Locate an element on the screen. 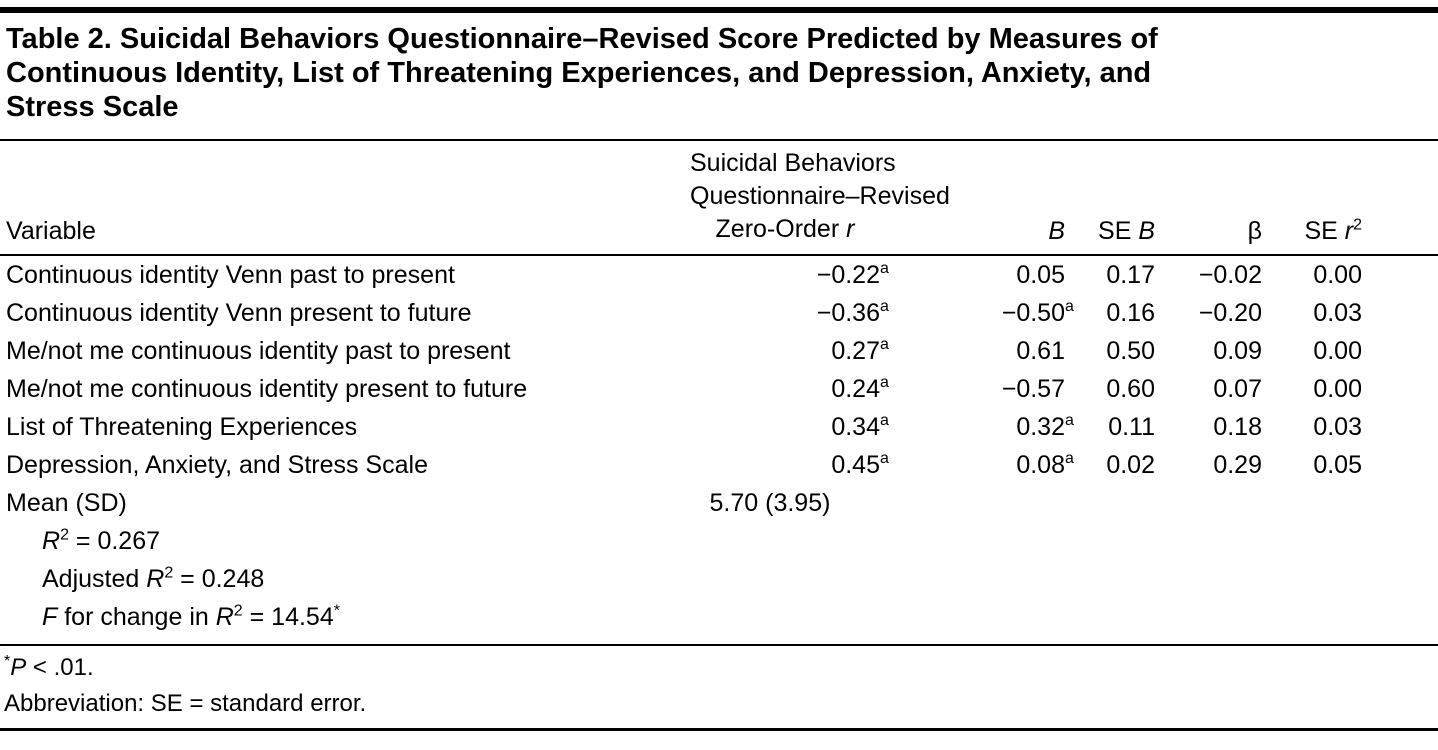  header-filler is located at coordinates (1400, 198).